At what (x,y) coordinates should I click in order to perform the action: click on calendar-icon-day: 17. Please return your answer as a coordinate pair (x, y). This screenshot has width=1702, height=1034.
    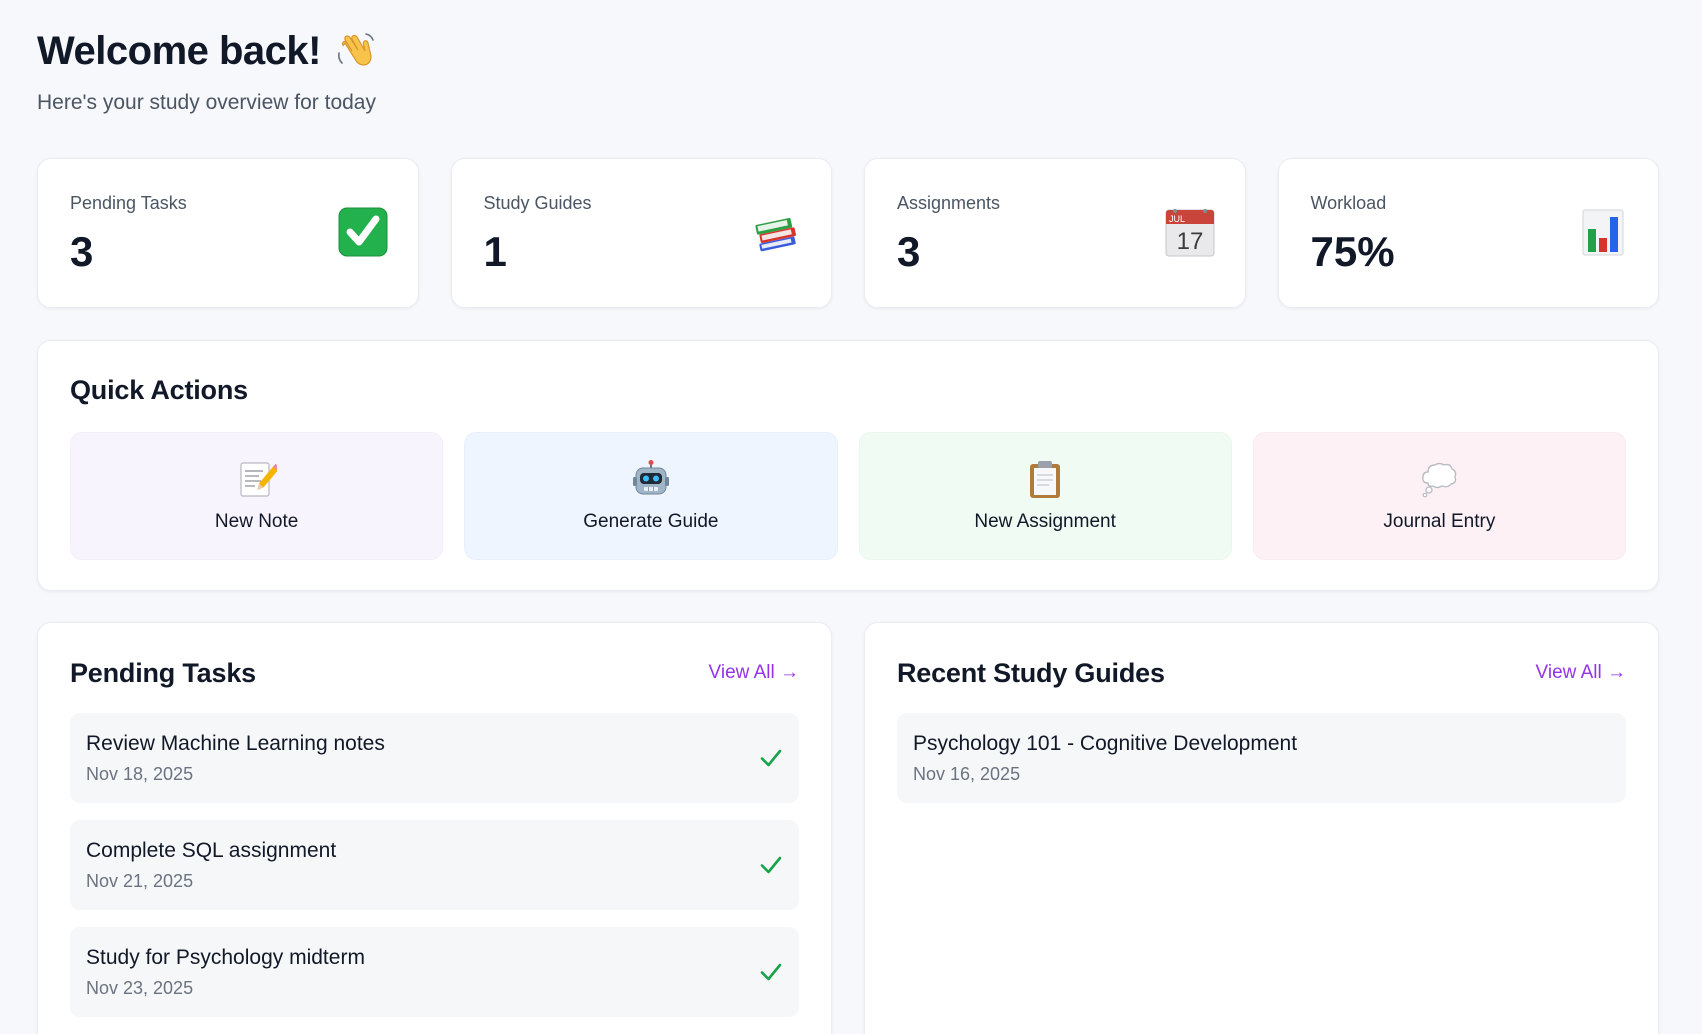
    Looking at the image, I should click on (1189, 241).